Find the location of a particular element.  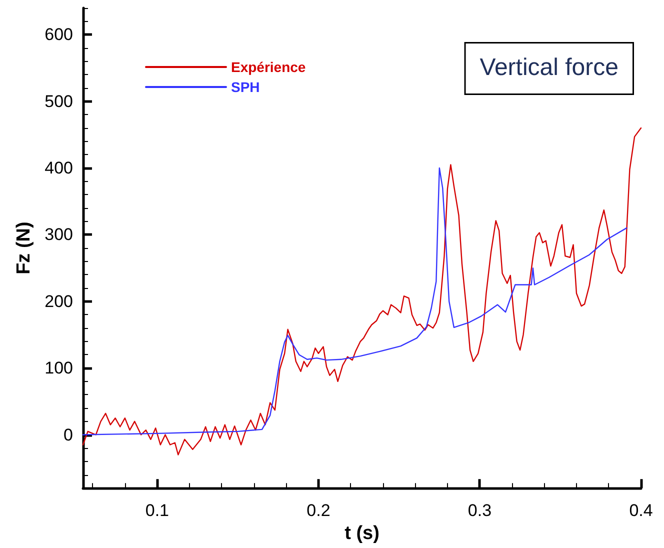

y-tick-label: 400 is located at coordinates (58, 168).